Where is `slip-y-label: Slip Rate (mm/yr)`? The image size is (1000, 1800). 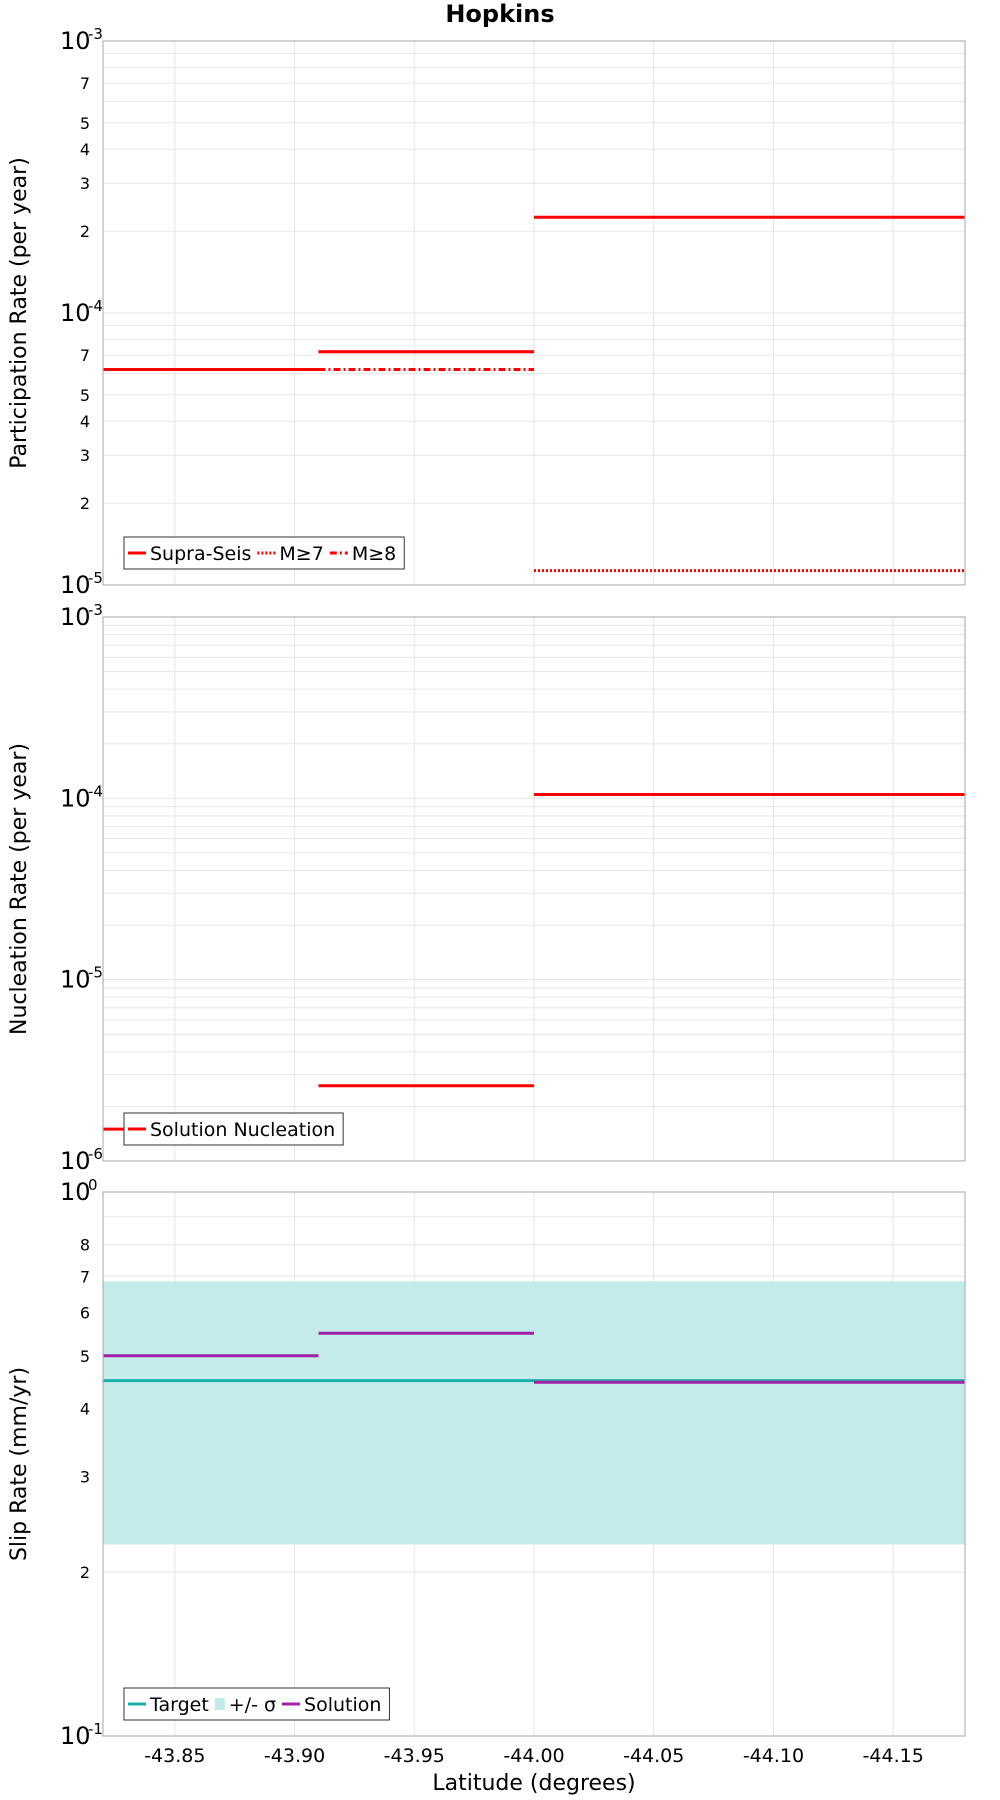
slip-y-label: Slip Rate (mm/yr) is located at coordinates (19, 1464).